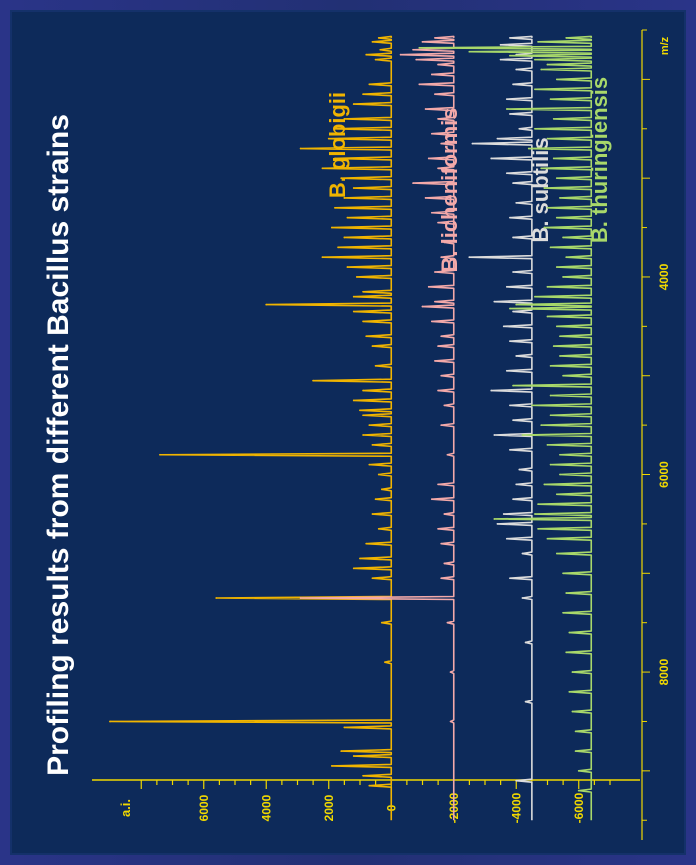  Describe the element at coordinates (516, 807) in the screenshot. I see `y-tick-label: -4000` at that location.